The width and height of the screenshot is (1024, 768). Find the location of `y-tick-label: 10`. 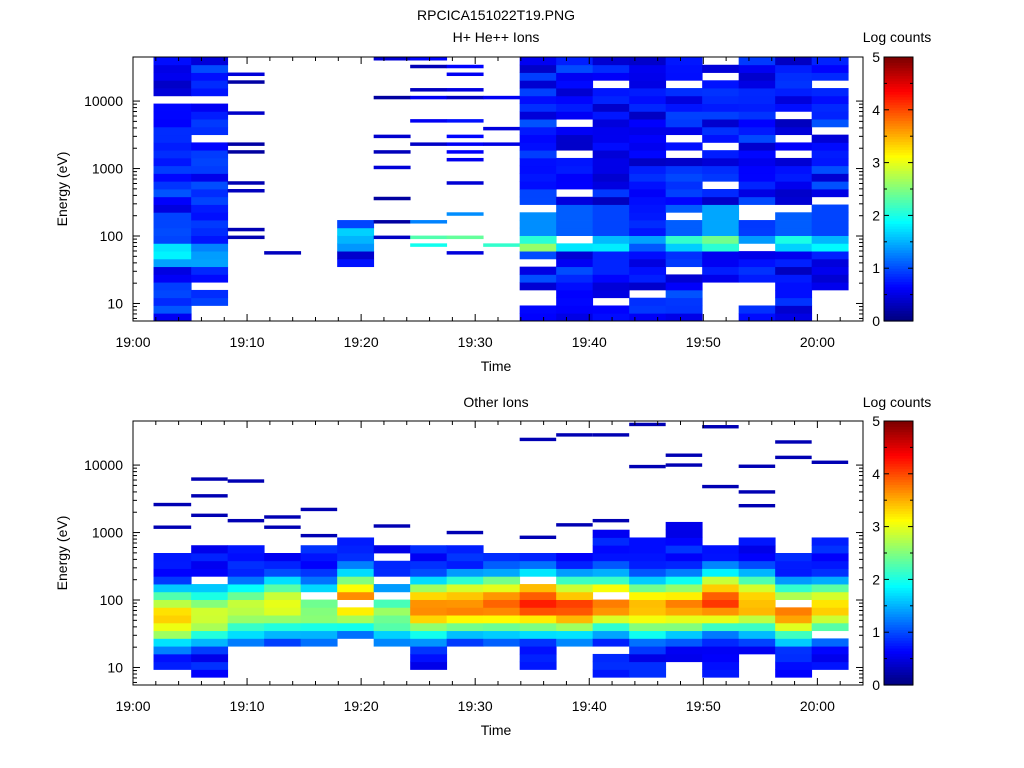

y-tick-label: 10 is located at coordinates (115, 667).